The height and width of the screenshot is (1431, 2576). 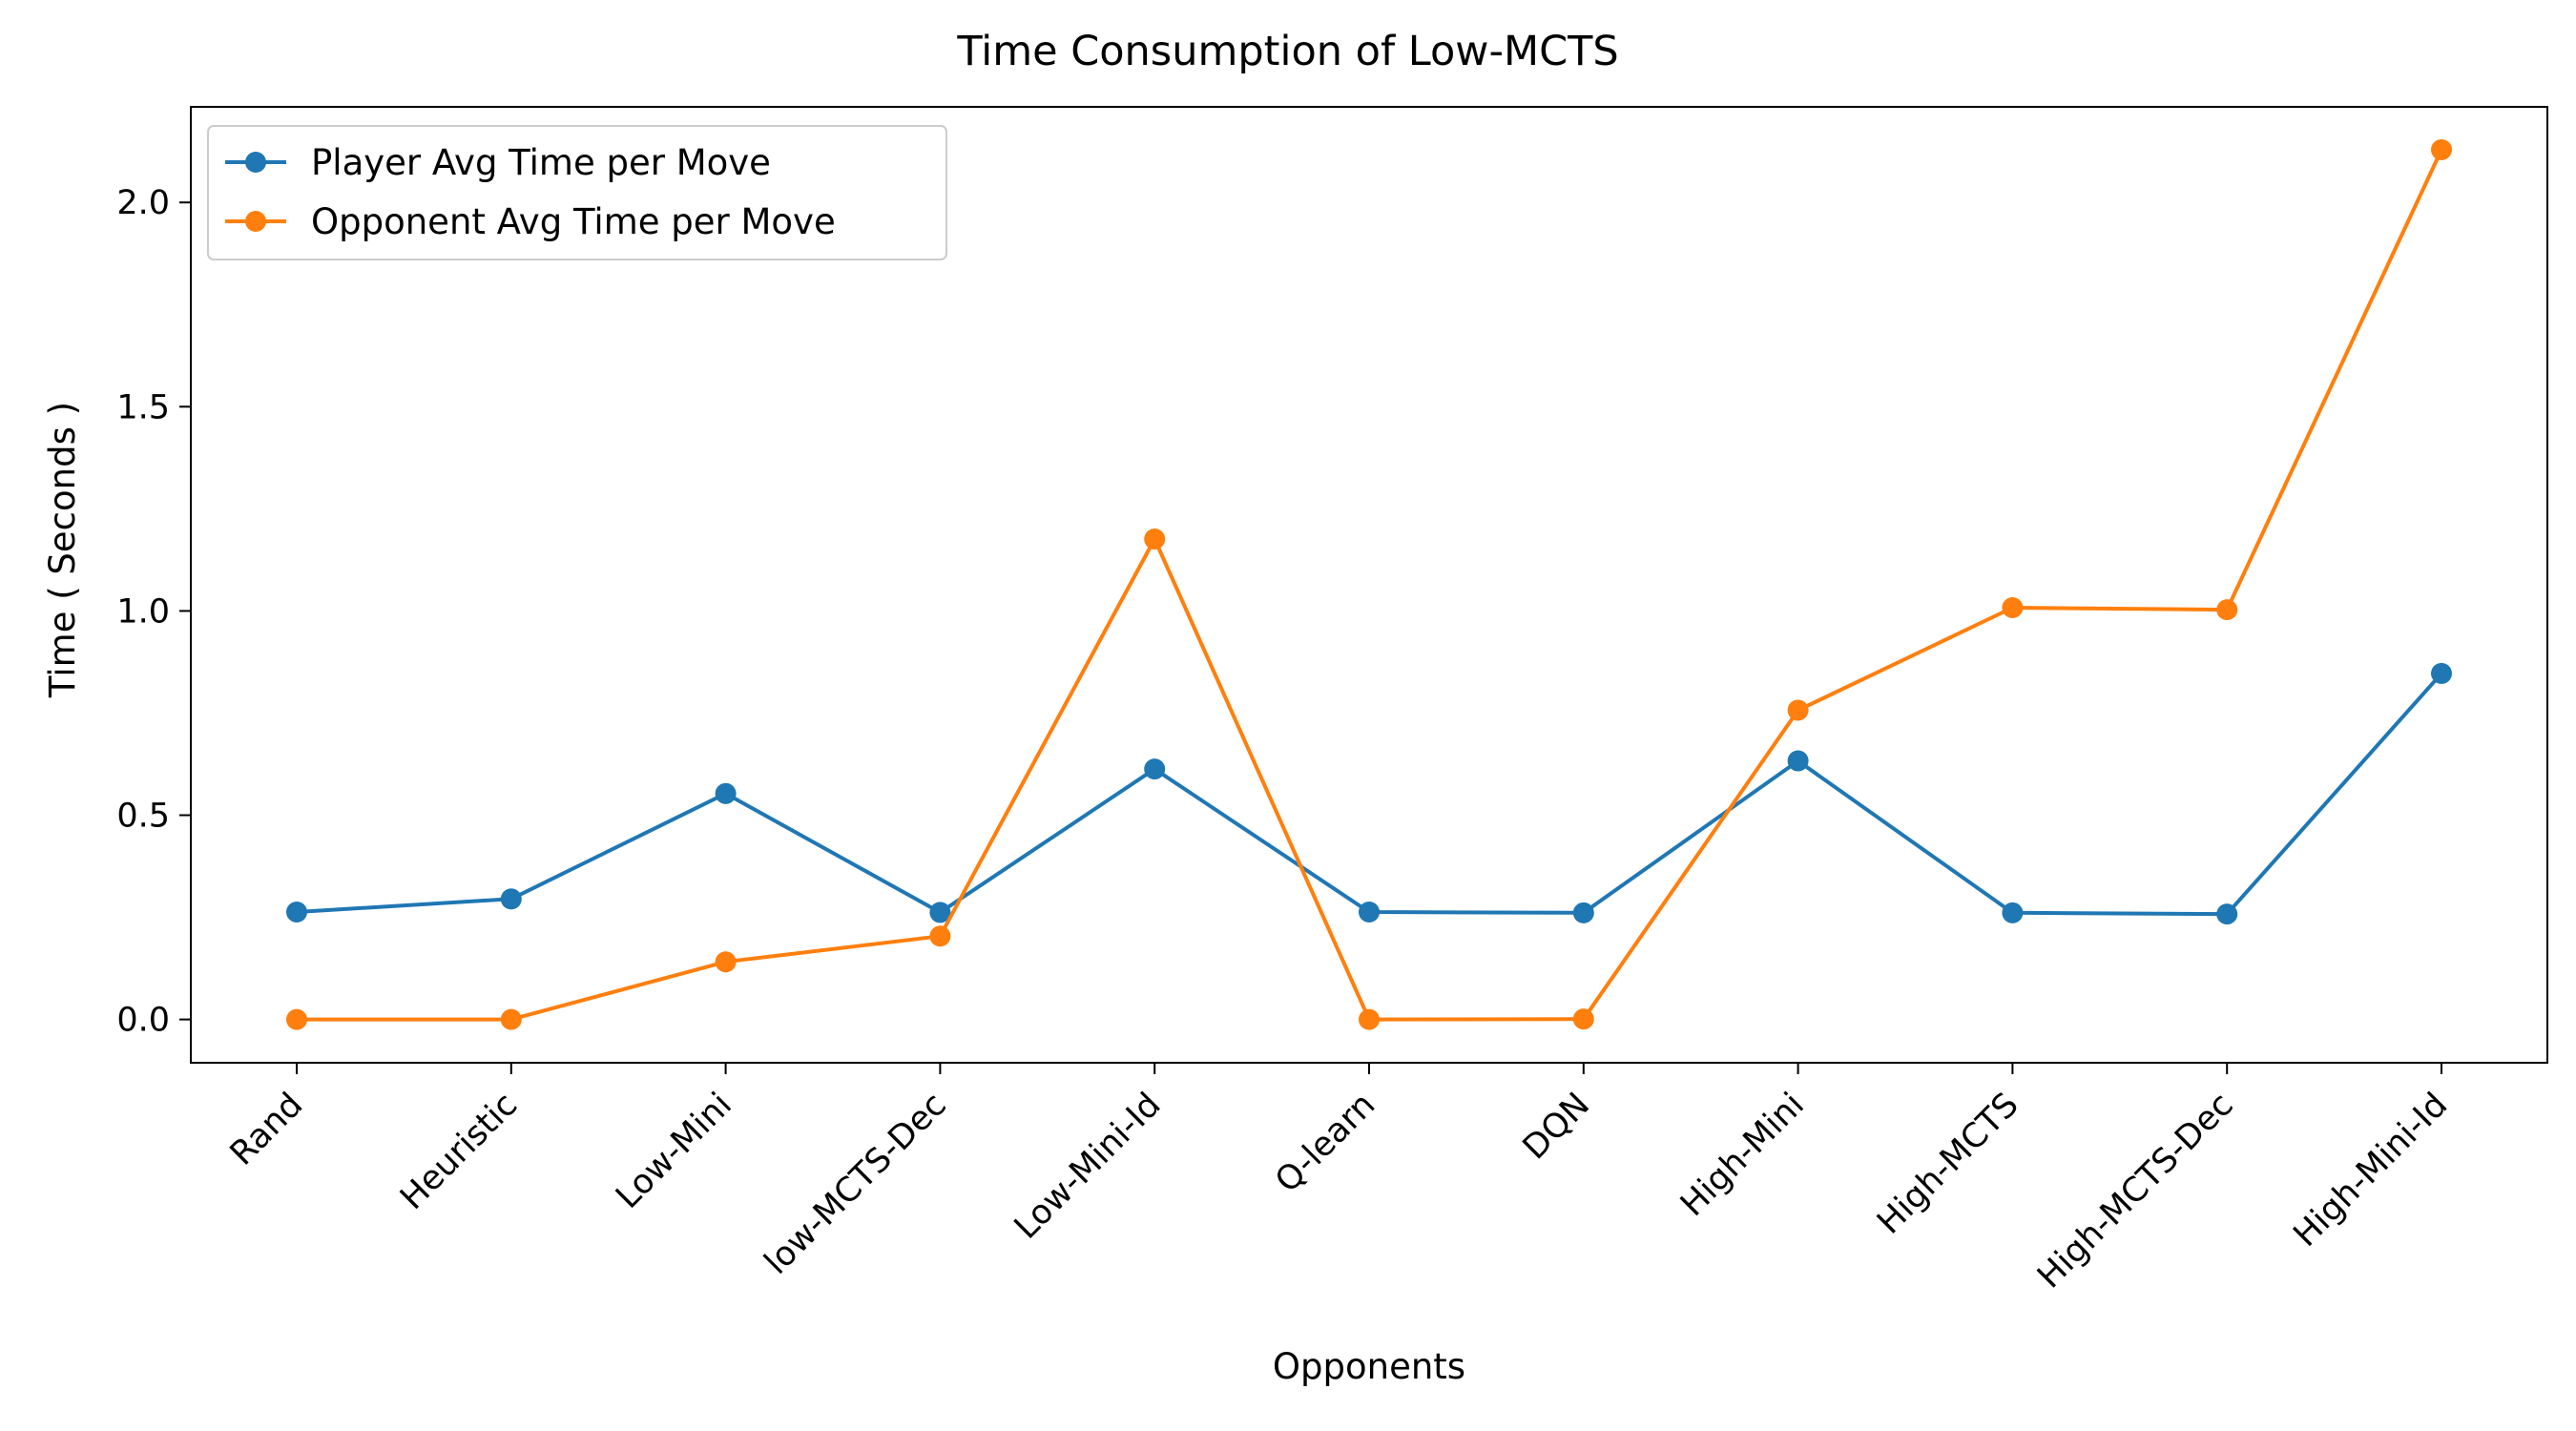 What do you see at coordinates (143, 203) in the screenshot?
I see `y-tick-label: 2.0` at bounding box center [143, 203].